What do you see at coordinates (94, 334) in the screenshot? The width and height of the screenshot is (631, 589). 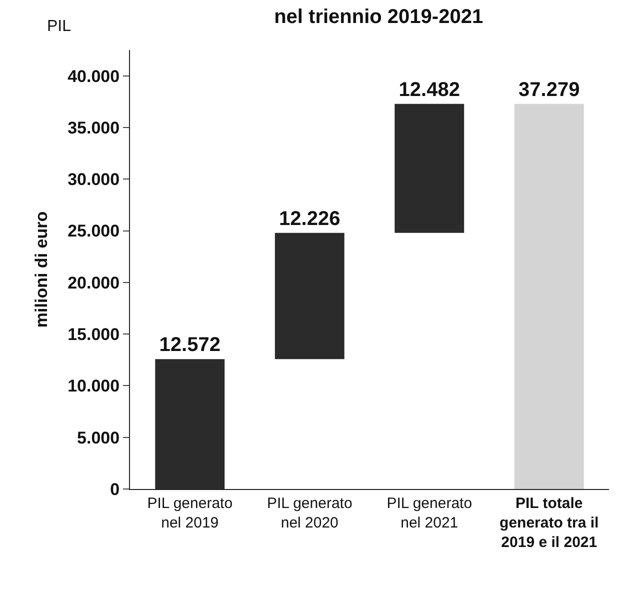 I see `y-tick-label: 15.000` at bounding box center [94, 334].